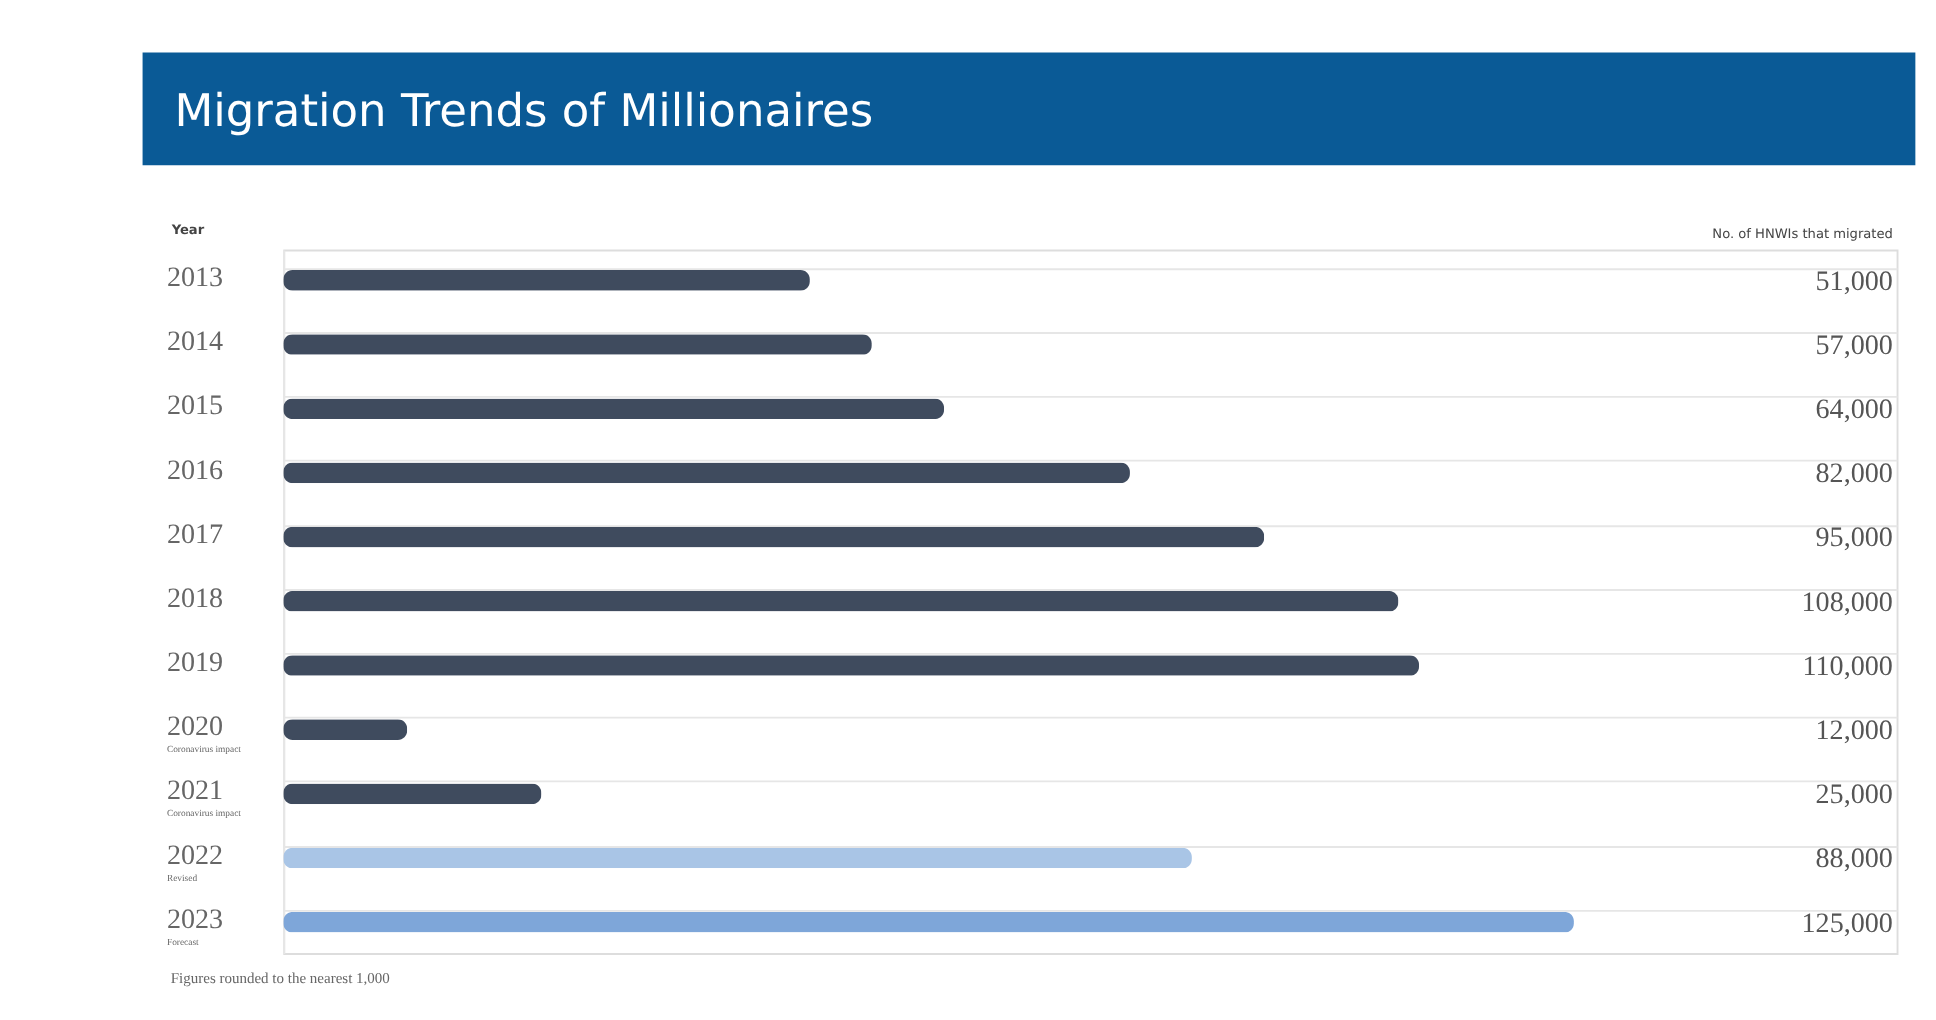  Describe the element at coordinates (1847, 666) in the screenshot. I see `data-label: 110,000` at that location.